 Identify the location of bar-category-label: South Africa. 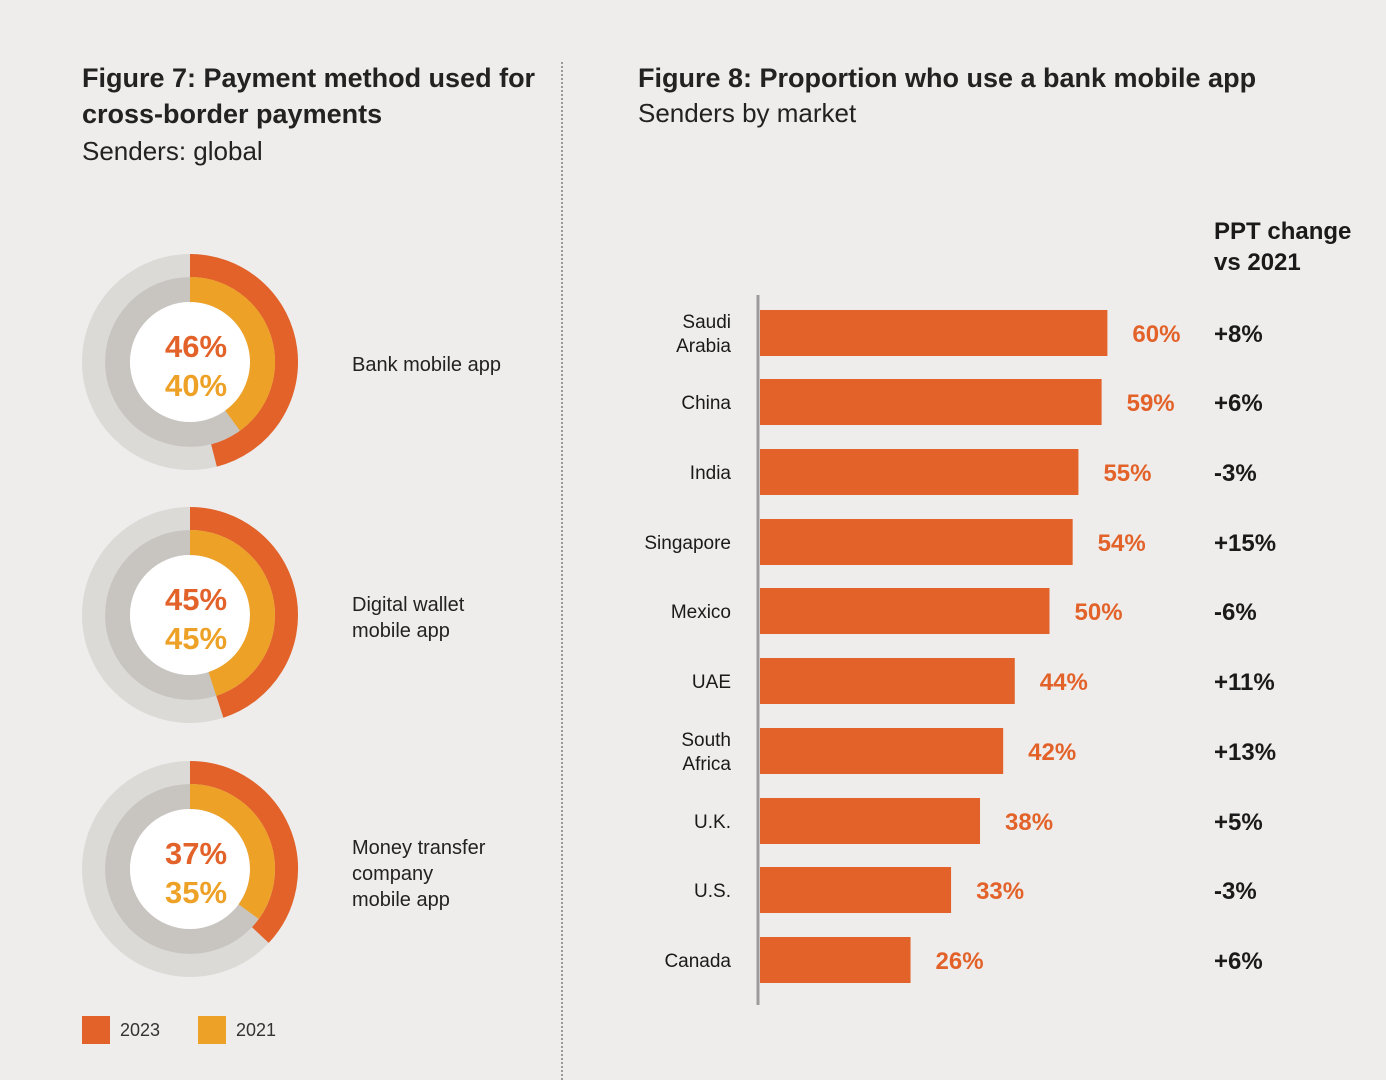
(706, 752).